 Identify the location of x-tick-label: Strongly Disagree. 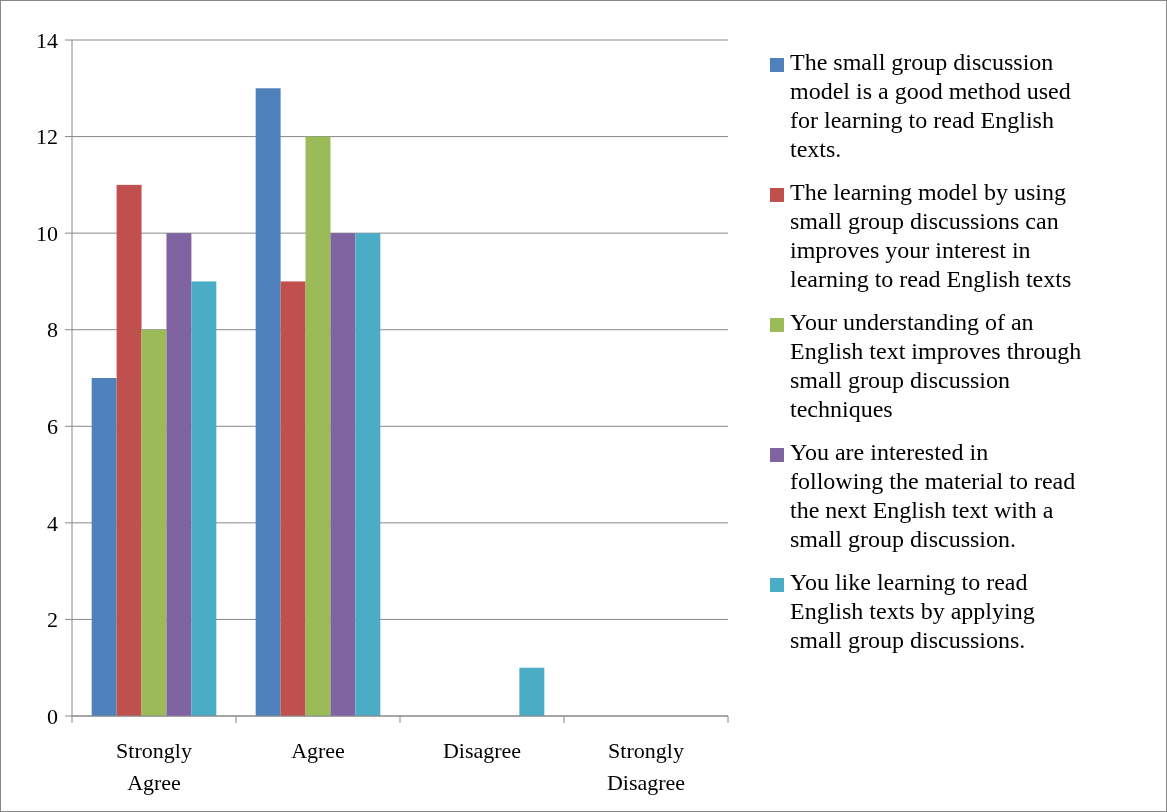
(646, 766).